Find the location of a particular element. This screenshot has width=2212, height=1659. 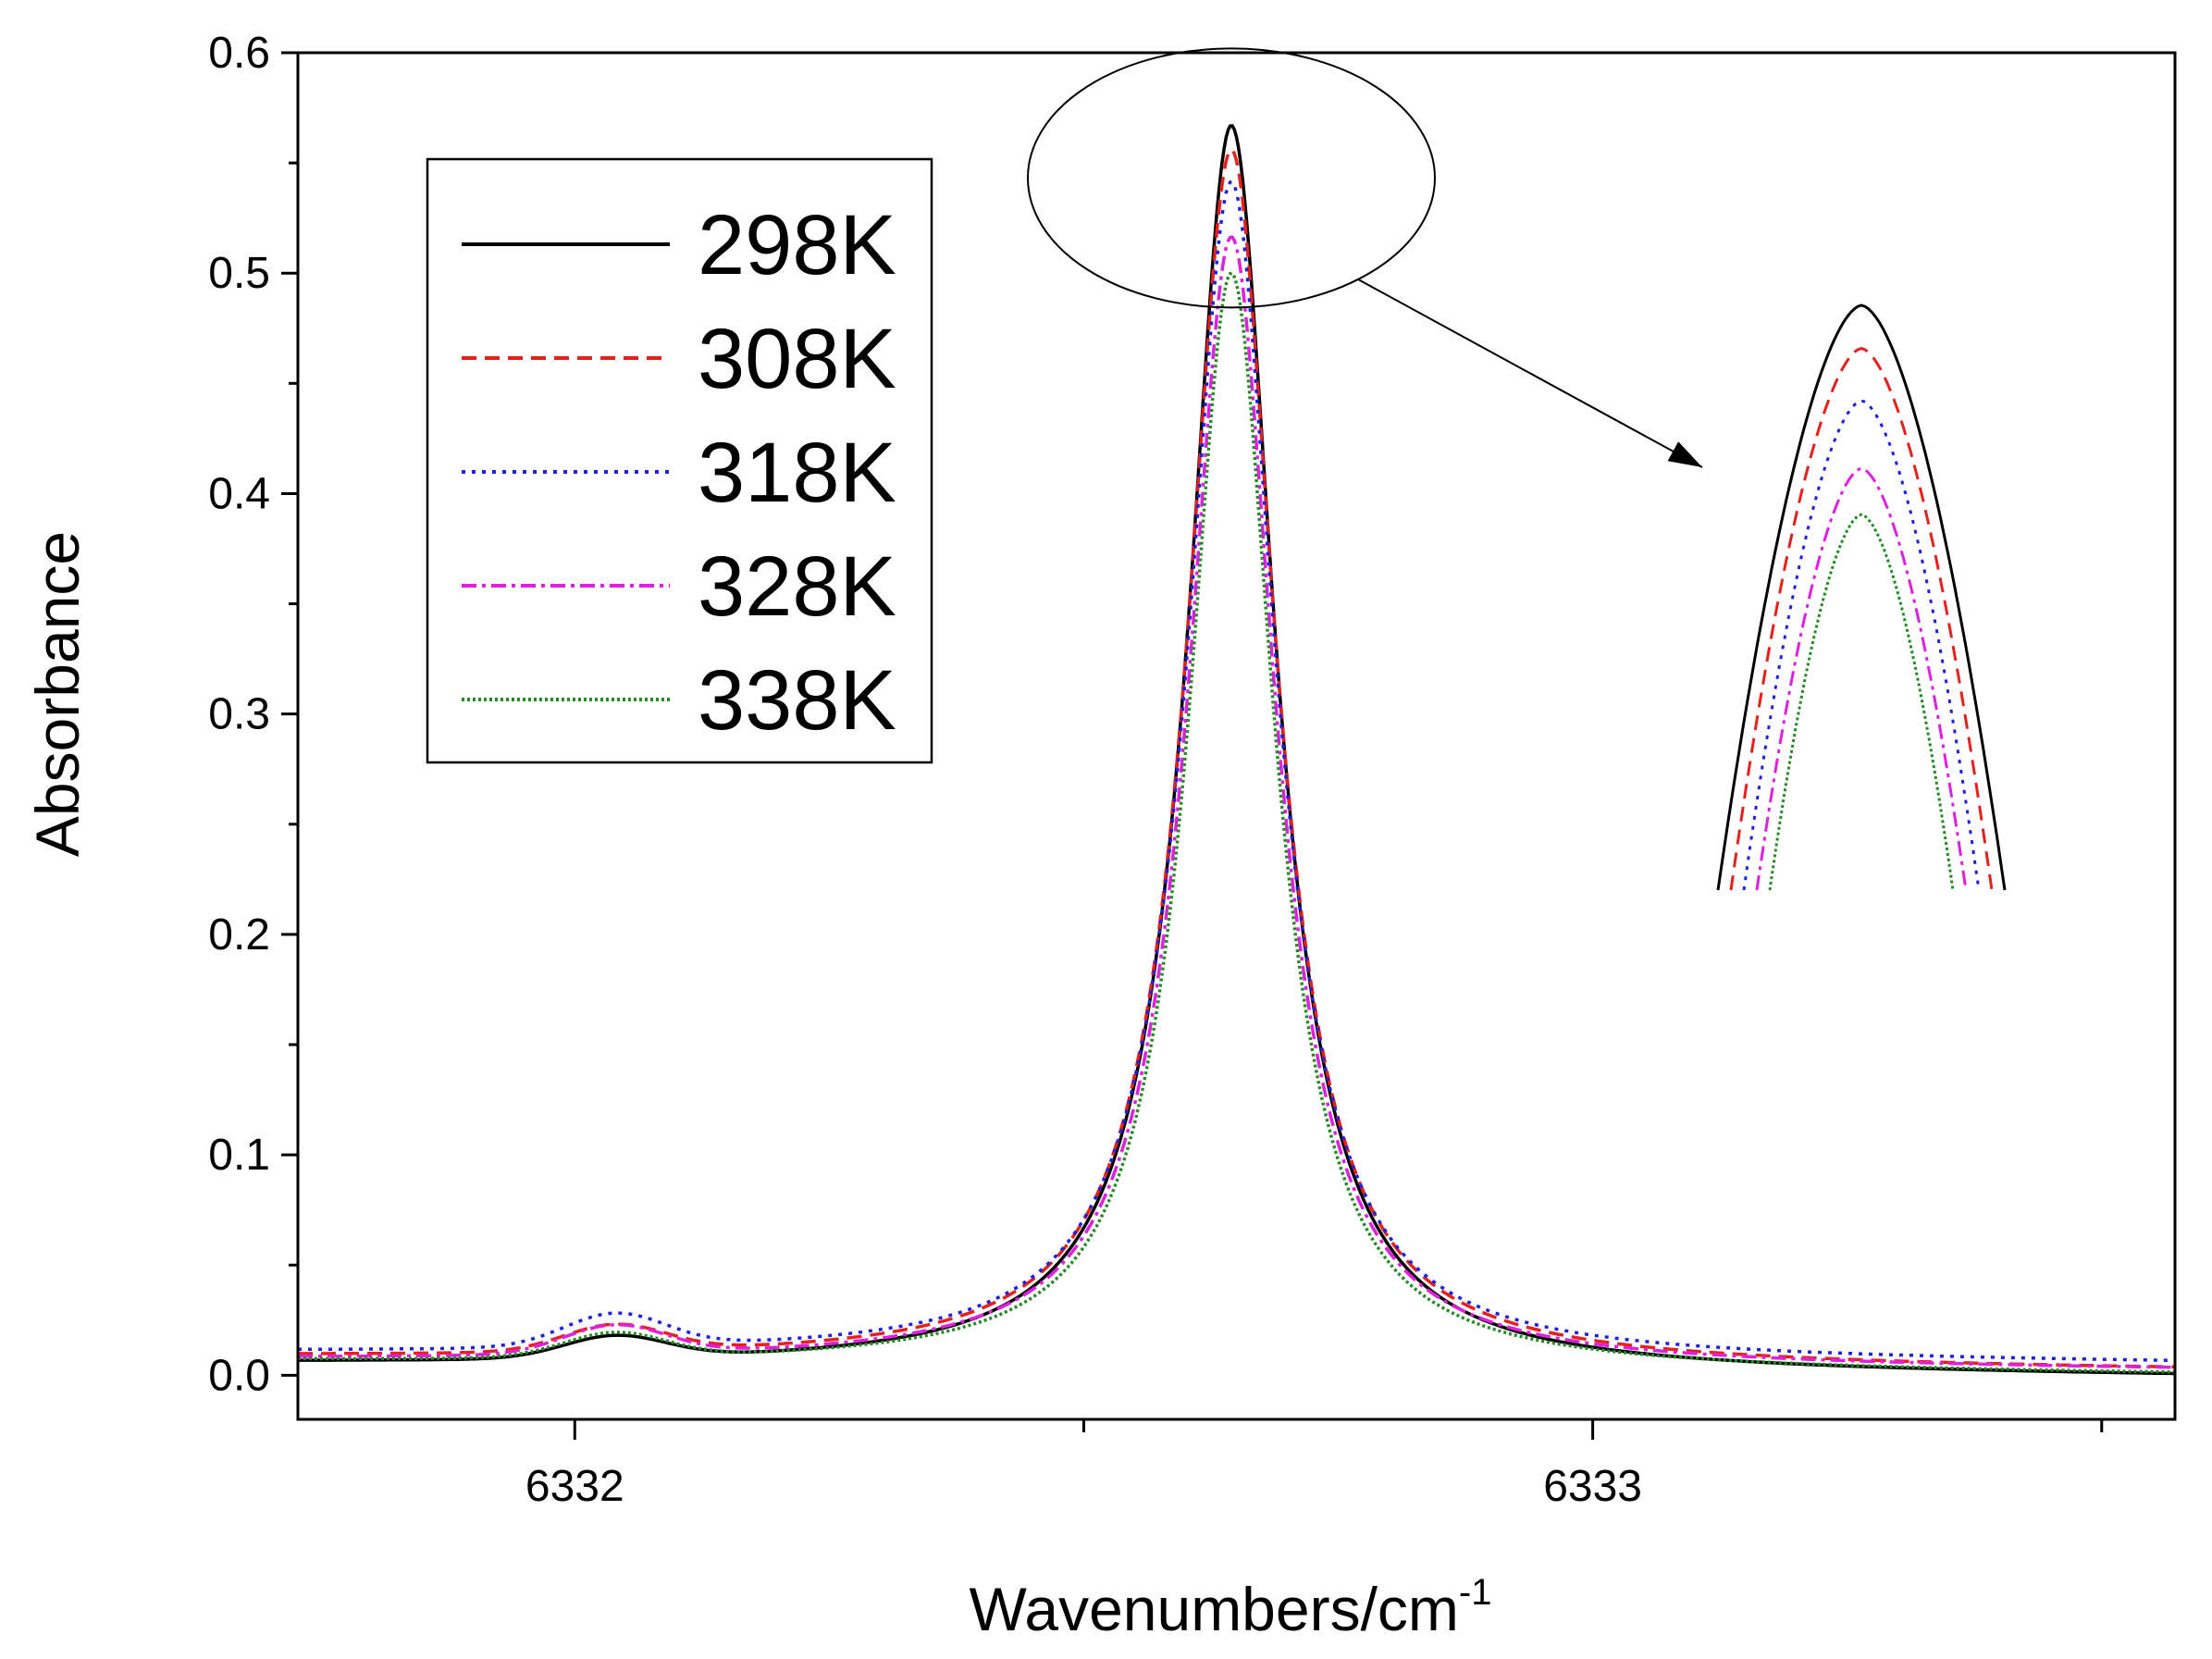

zoom-arrow-head is located at coordinates (1685, 454).